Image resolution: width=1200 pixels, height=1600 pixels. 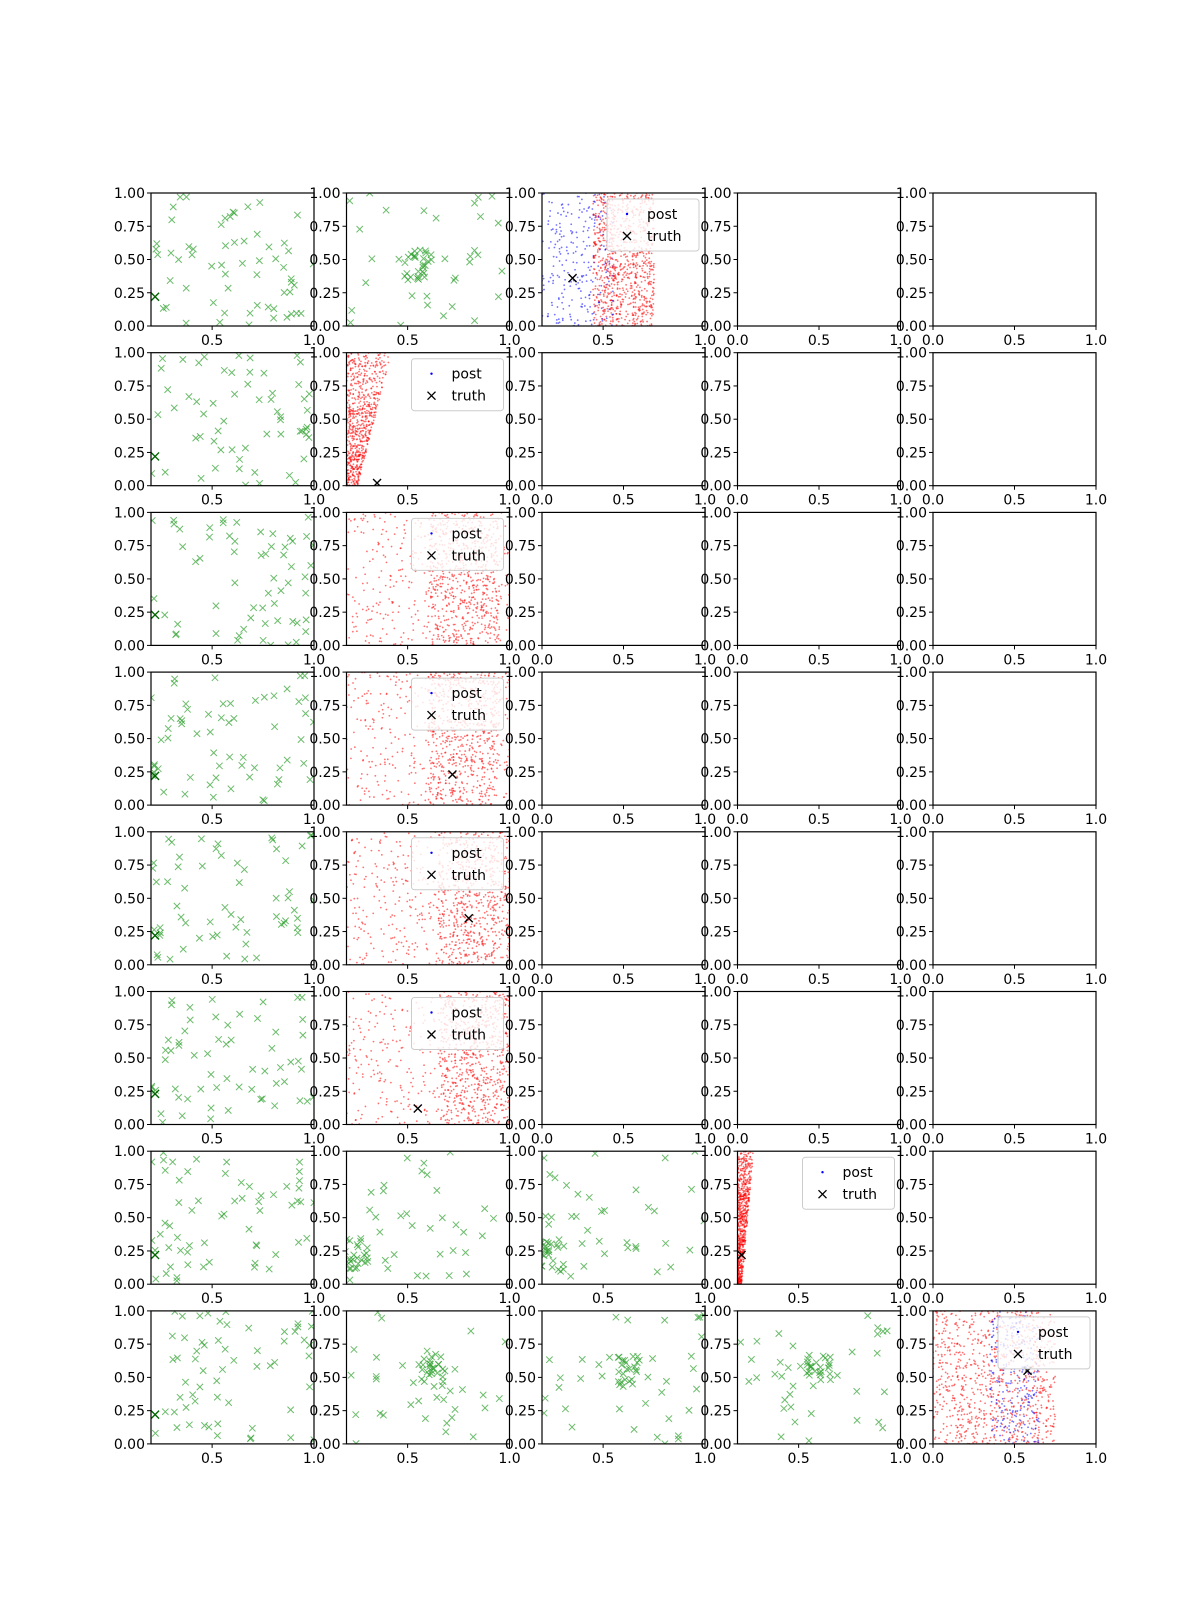 I want to click on panel-r4c0: 0.000.250.500.751.000.5 1.0, so click(x=219, y=906).